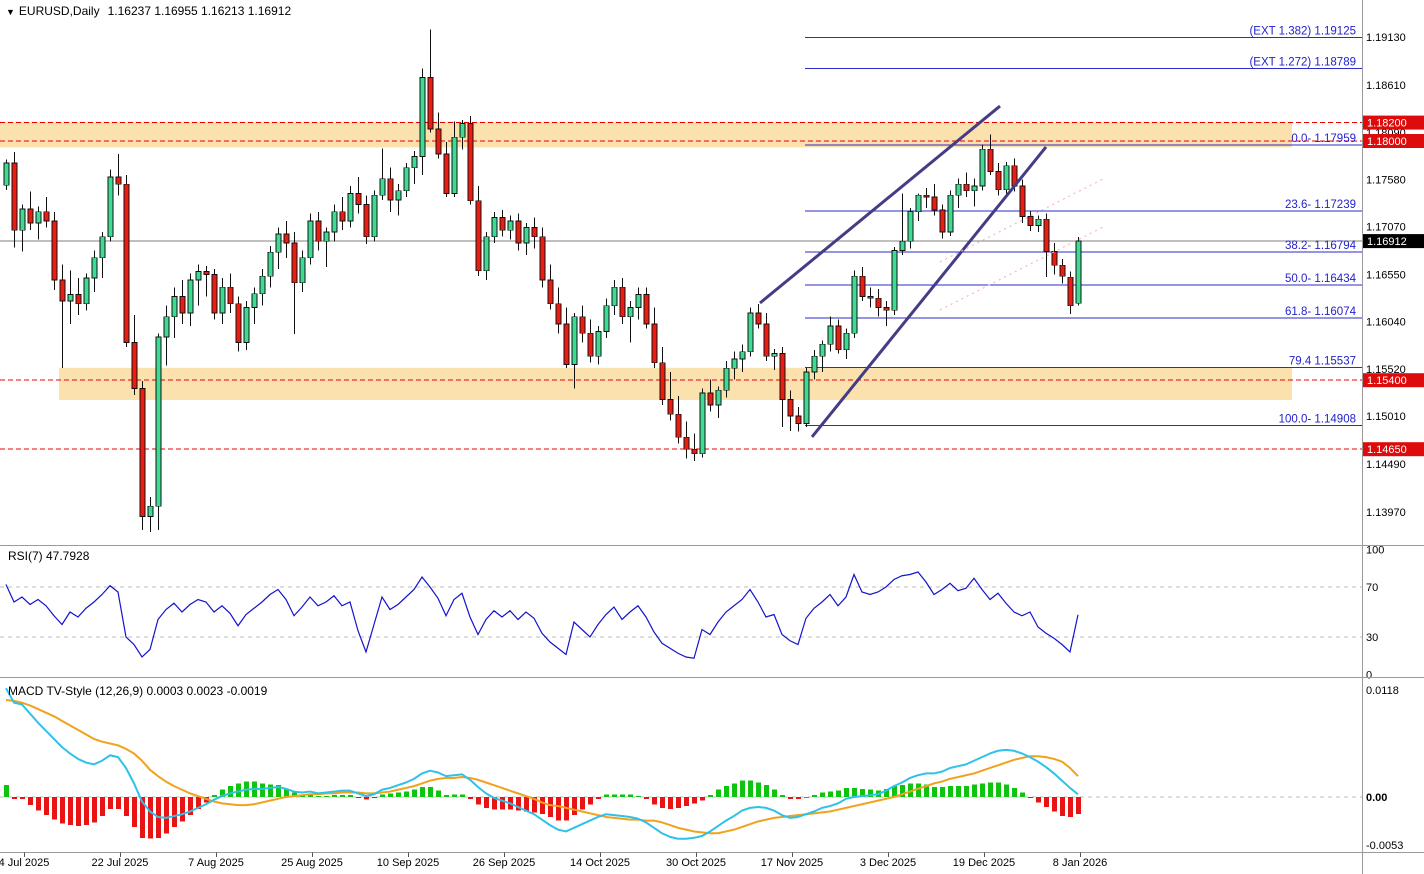  What do you see at coordinates (1317, 419) in the screenshot?
I see `fib-level-label: 100.0- 1.14908` at bounding box center [1317, 419].